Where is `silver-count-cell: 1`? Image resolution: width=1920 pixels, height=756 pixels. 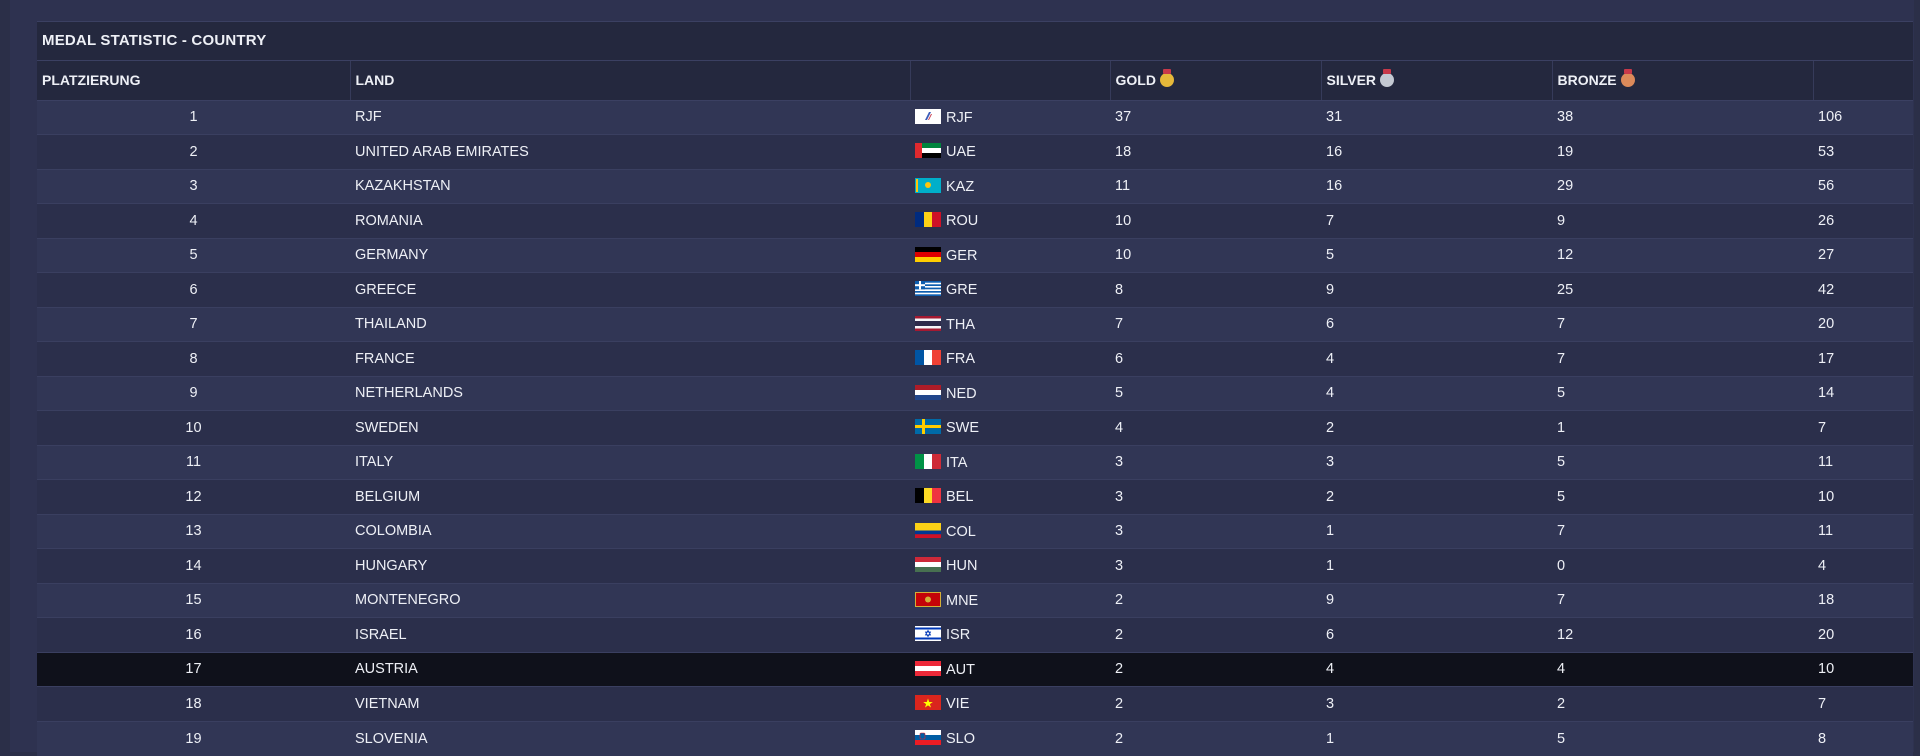
silver-count-cell: 1 is located at coordinates (1436, 531).